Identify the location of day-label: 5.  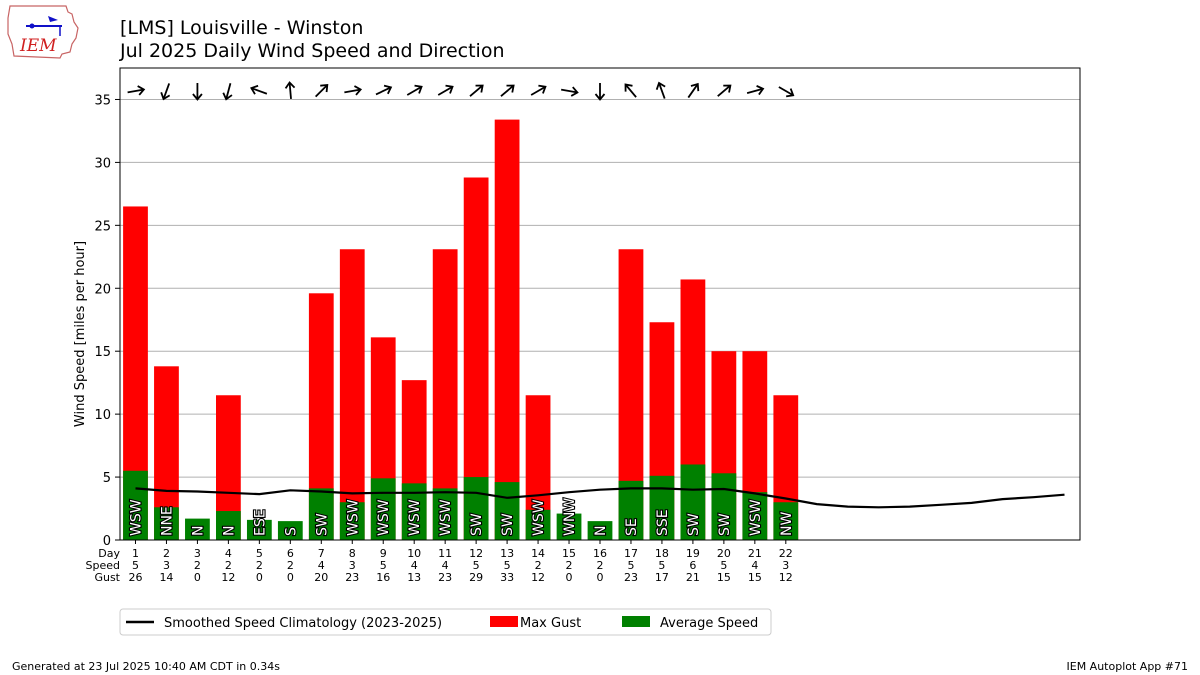
(259, 553).